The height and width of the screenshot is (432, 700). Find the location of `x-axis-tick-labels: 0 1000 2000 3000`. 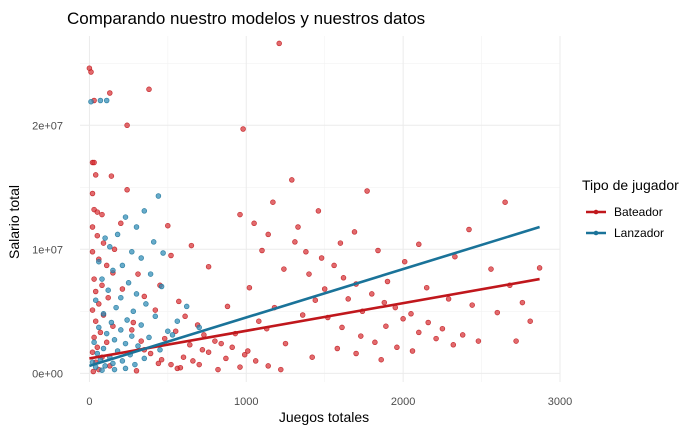

x-axis-tick-labels: 0 1000 2000 3000 is located at coordinates (329, 402).